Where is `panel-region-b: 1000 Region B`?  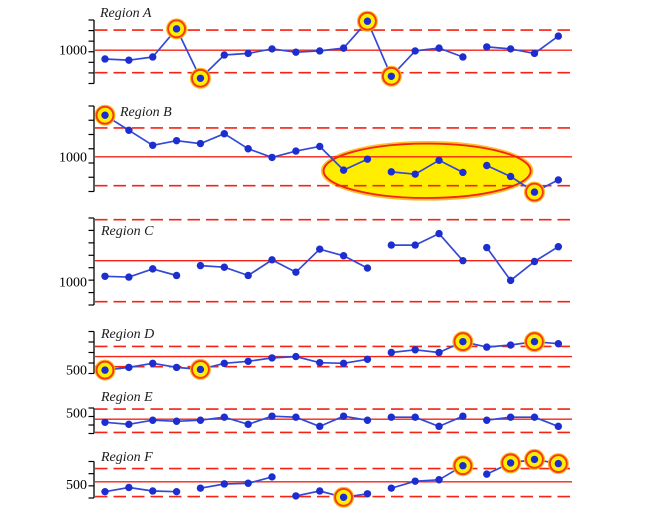
panel-region-b: 1000 Region B is located at coordinates (315, 153).